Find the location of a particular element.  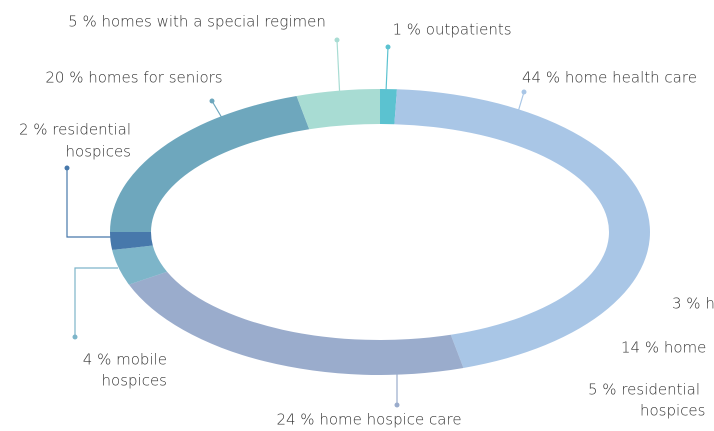

data-label: 44 % home health care is located at coordinates (609, 78).